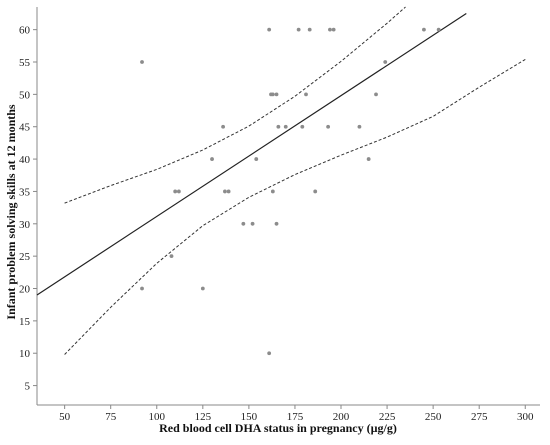 The width and height of the screenshot is (550, 445). I want to click on y-tick-label: 20, so click(25, 290).